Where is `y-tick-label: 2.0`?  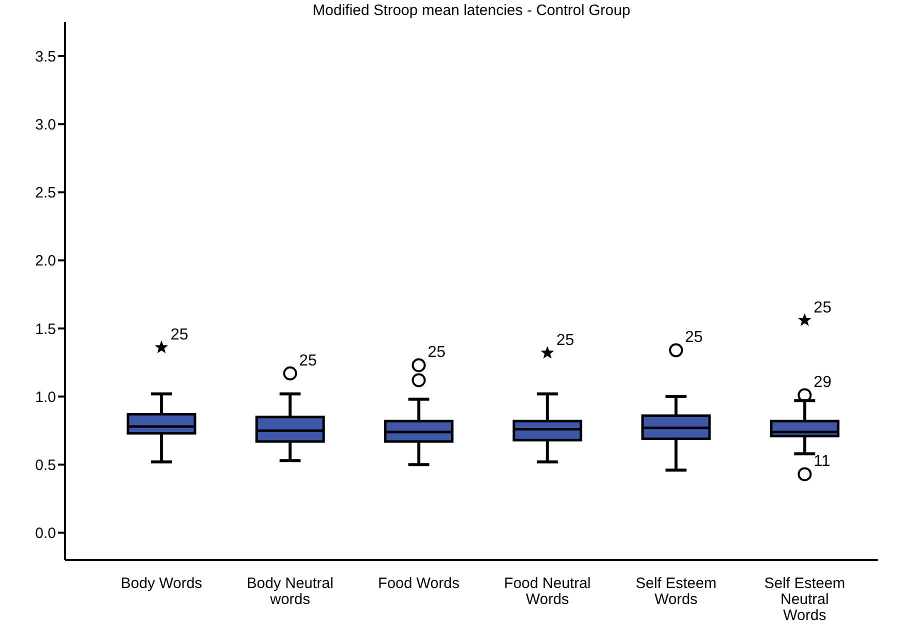
y-tick-label: 2.0 is located at coordinates (45, 261).